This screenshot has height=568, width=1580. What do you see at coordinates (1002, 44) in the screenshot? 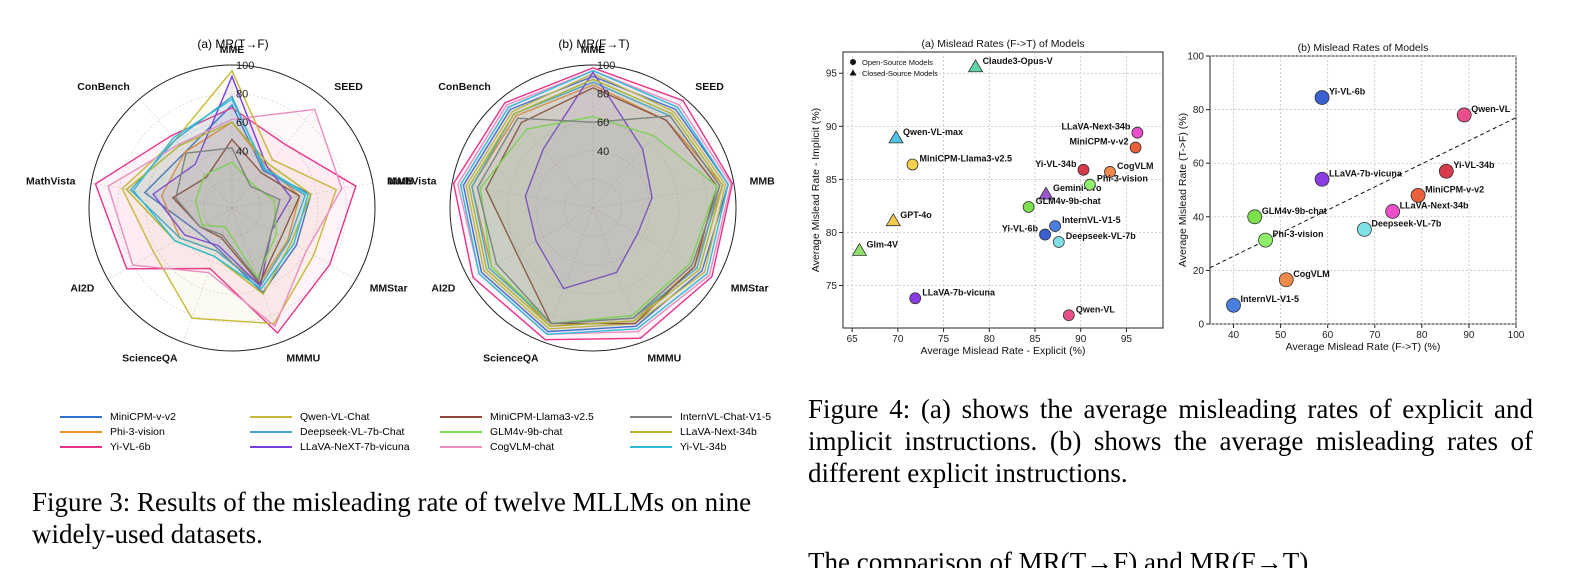
I see `scatter-title: (a) Mislead Rates (F->T) of Models` at bounding box center [1002, 44].